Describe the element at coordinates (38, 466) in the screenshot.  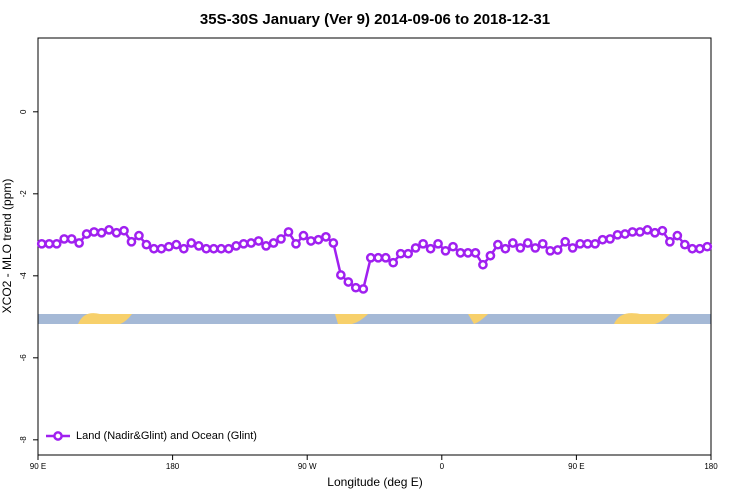
I see `x-tick-label: 90 E` at that location.